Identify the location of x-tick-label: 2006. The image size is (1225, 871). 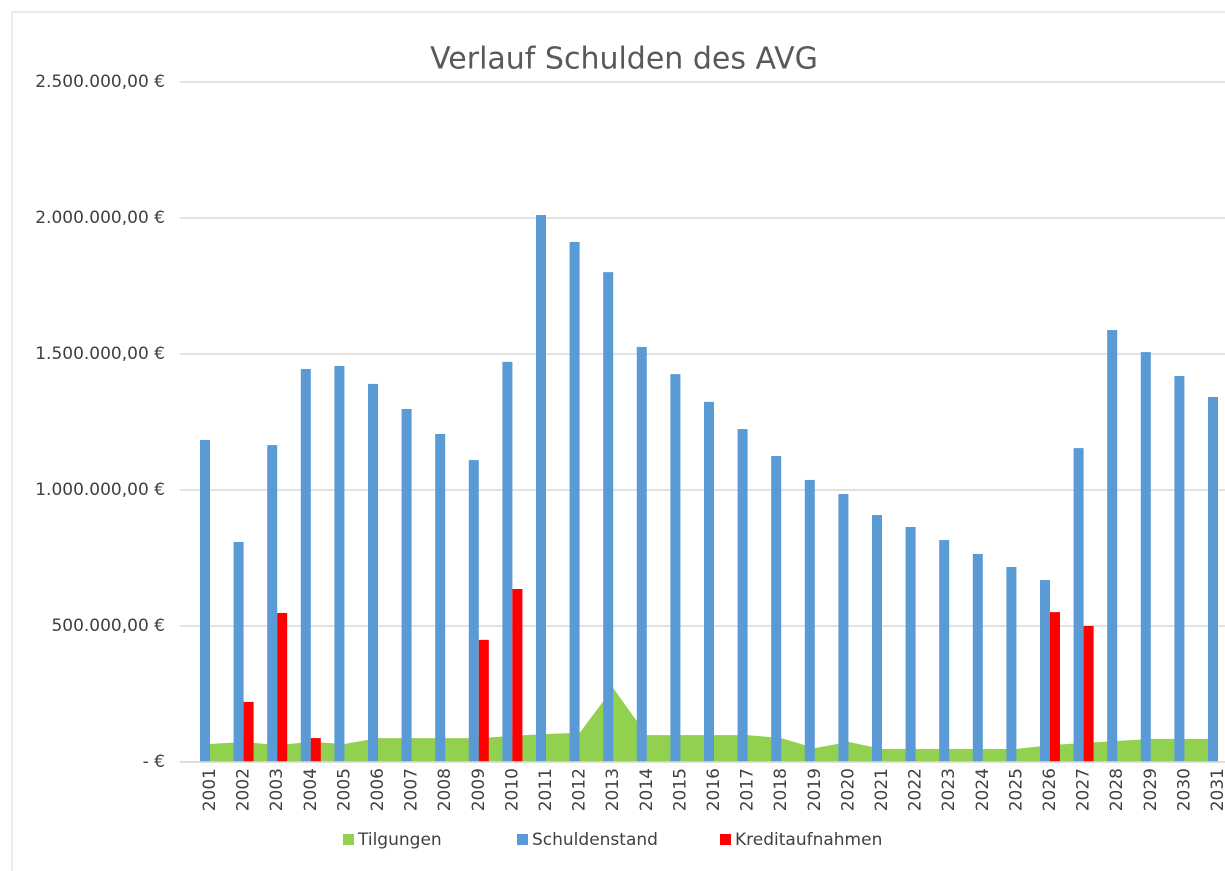
(378, 789).